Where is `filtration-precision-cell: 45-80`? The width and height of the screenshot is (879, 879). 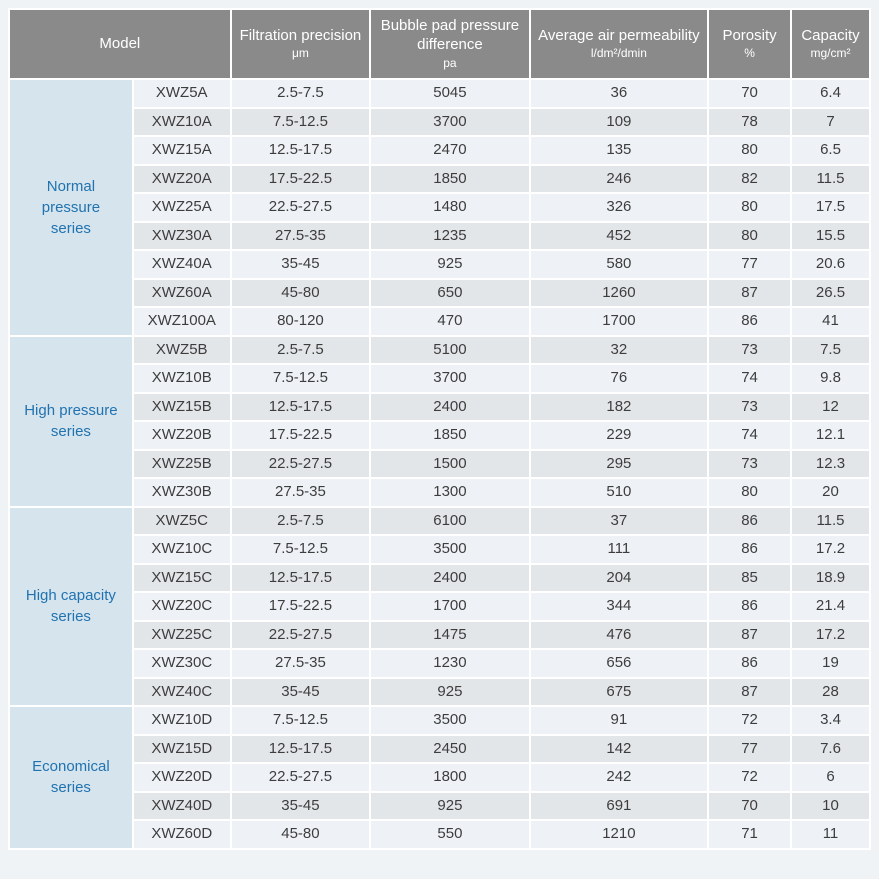
filtration-precision-cell: 45-80 is located at coordinates (300, 834).